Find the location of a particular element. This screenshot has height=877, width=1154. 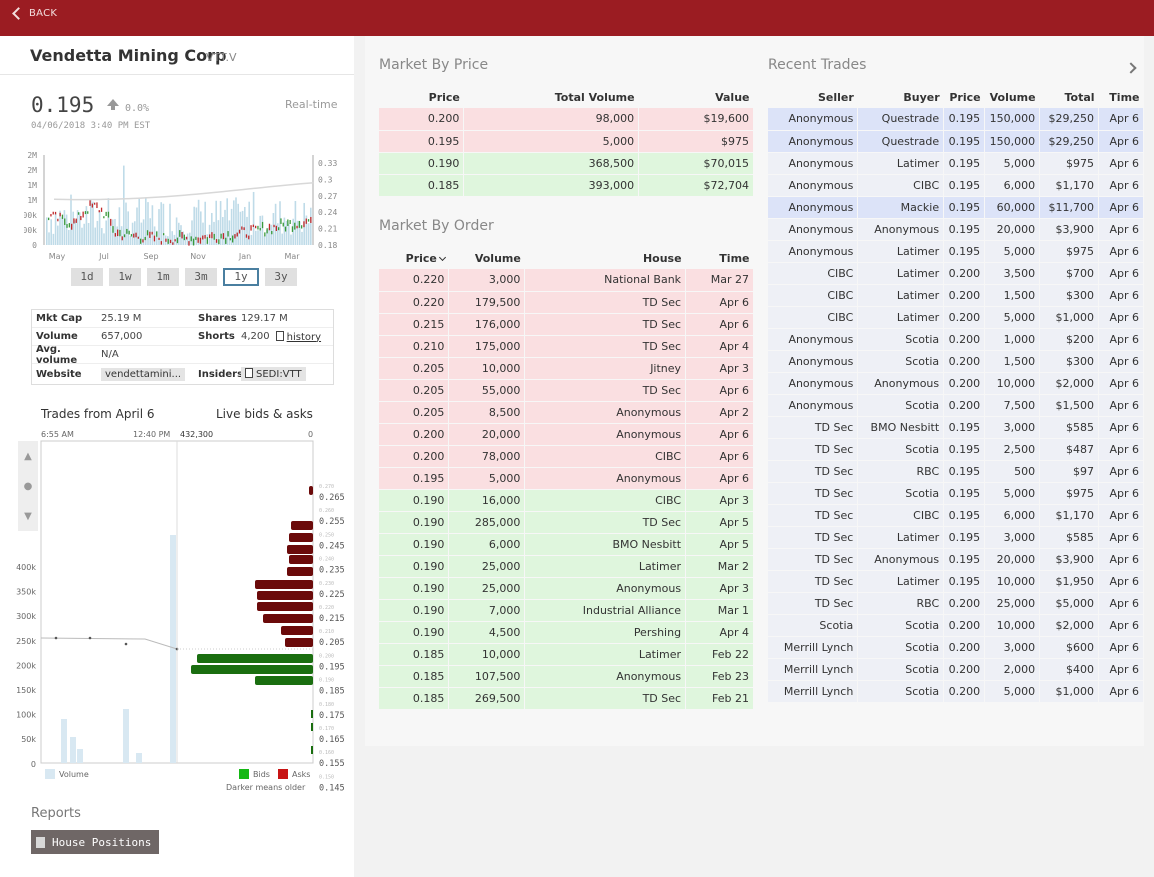

table-row: 0.190 4,500 Pershing Apr 4 is located at coordinates (566, 632).